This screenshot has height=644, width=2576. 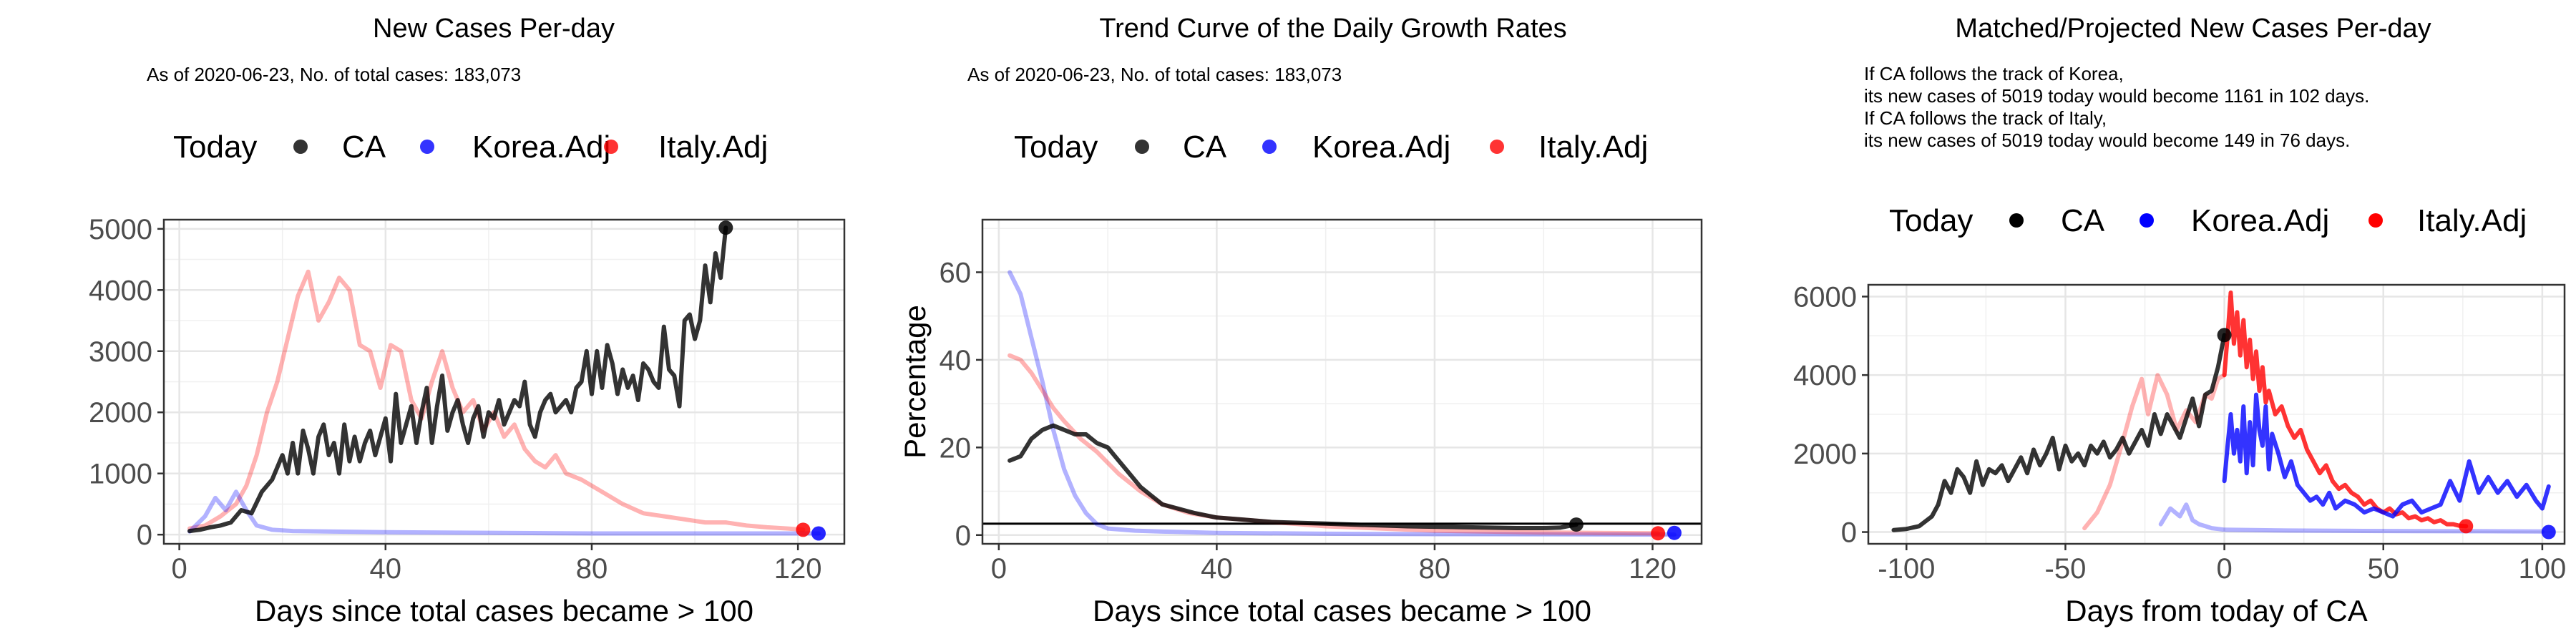 What do you see at coordinates (1825, 297) in the screenshot?
I see `y-tick-label: 6000` at bounding box center [1825, 297].